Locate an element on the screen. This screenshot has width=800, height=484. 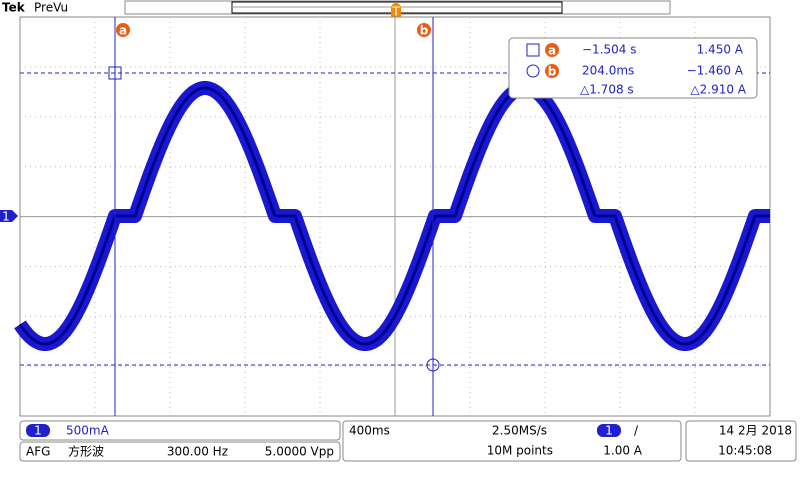
trigger-channel: 1 is located at coordinates (609, 431).